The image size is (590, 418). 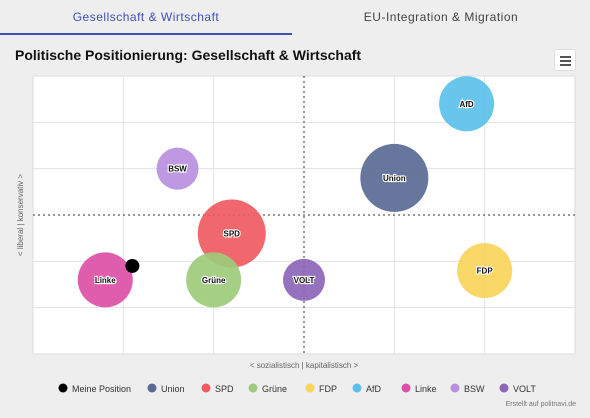 What do you see at coordinates (224, 389) in the screenshot?
I see `legend-item-spd: SPD` at bounding box center [224, 389].